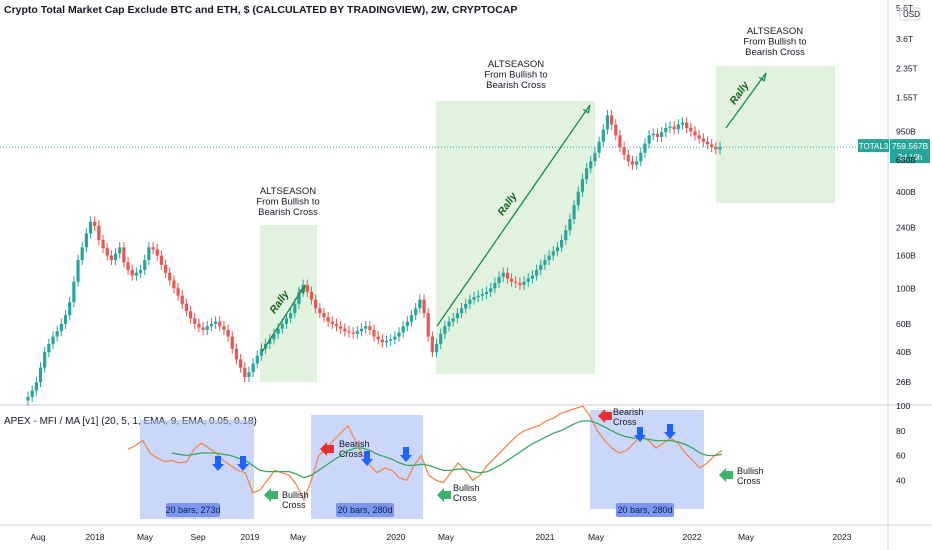 This screenshot has width=932, height=550. What do you see at coordinates (901, 456) in the screenshot?
I see `ind-y-tick-label: 60` at bounding box center [901, 456].